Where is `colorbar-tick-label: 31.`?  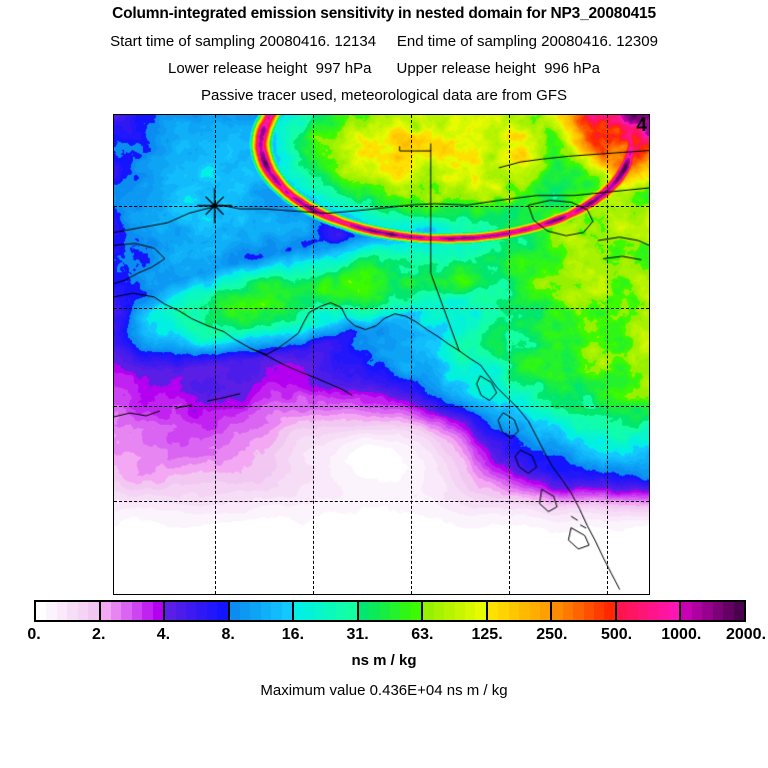
colorbar-tick-label: 31. is located at coordinates (357, 634).